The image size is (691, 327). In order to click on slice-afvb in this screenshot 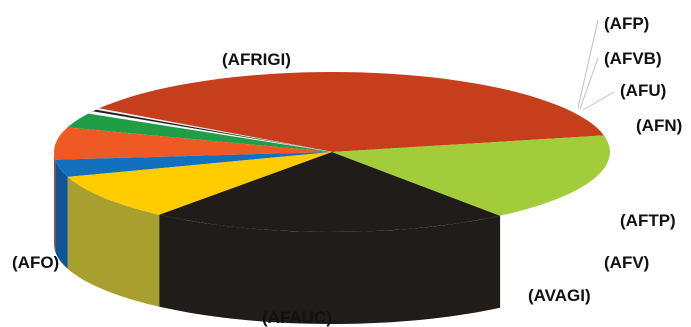, I will do `click(212, 130)`.